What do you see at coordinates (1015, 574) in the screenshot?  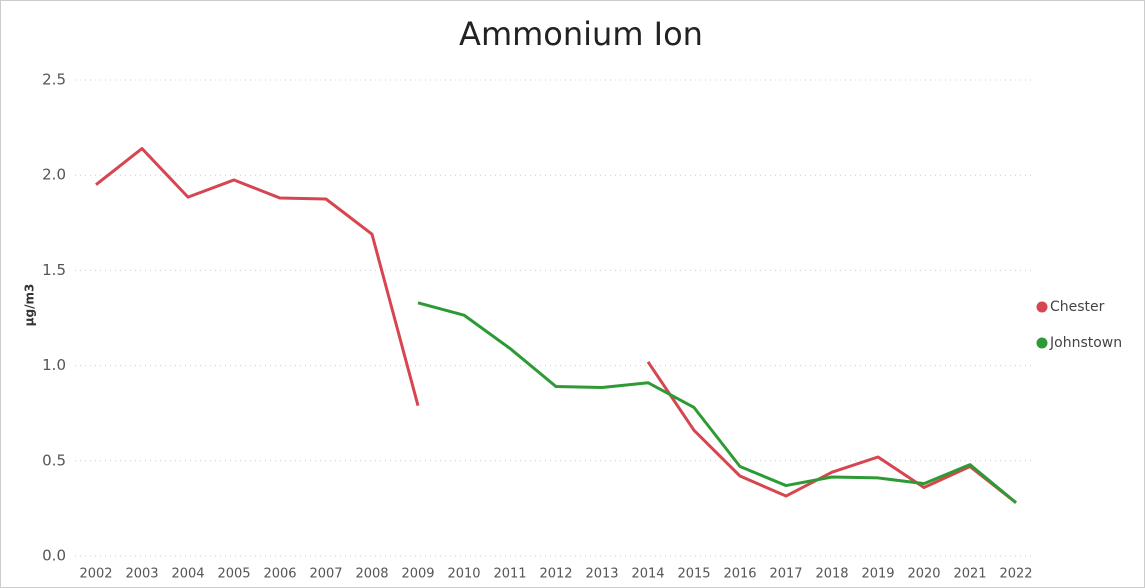 I see `x-tick-label: 2022` at bounding box center [1015, 574].